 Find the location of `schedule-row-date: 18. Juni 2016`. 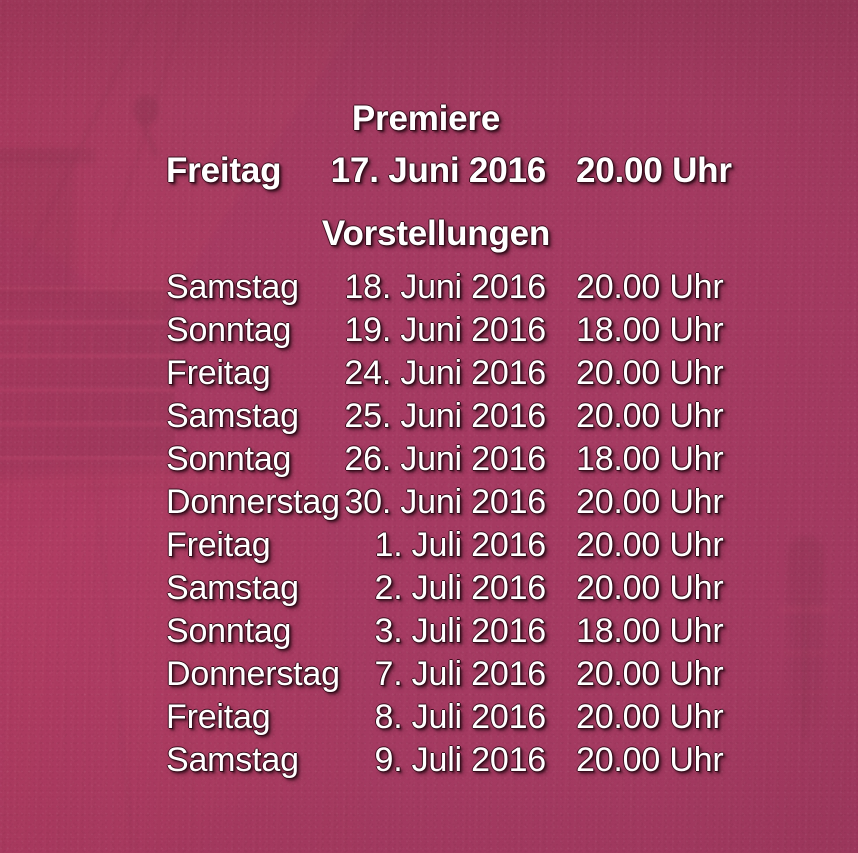

schedule-row-date: 18. Juni 2016 is located at coordinates (445, 287).